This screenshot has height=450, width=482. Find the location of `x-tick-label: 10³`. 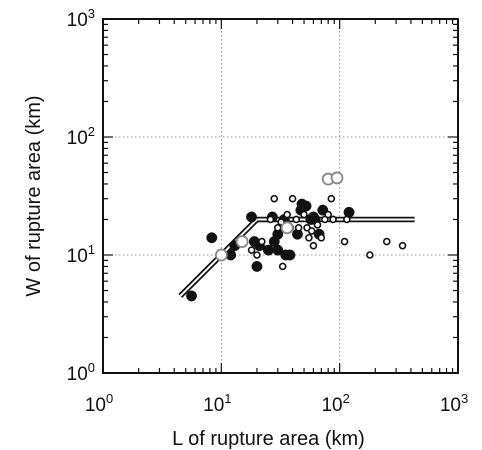

x-tick-label: 10³ is located at coordinates (454, 403).